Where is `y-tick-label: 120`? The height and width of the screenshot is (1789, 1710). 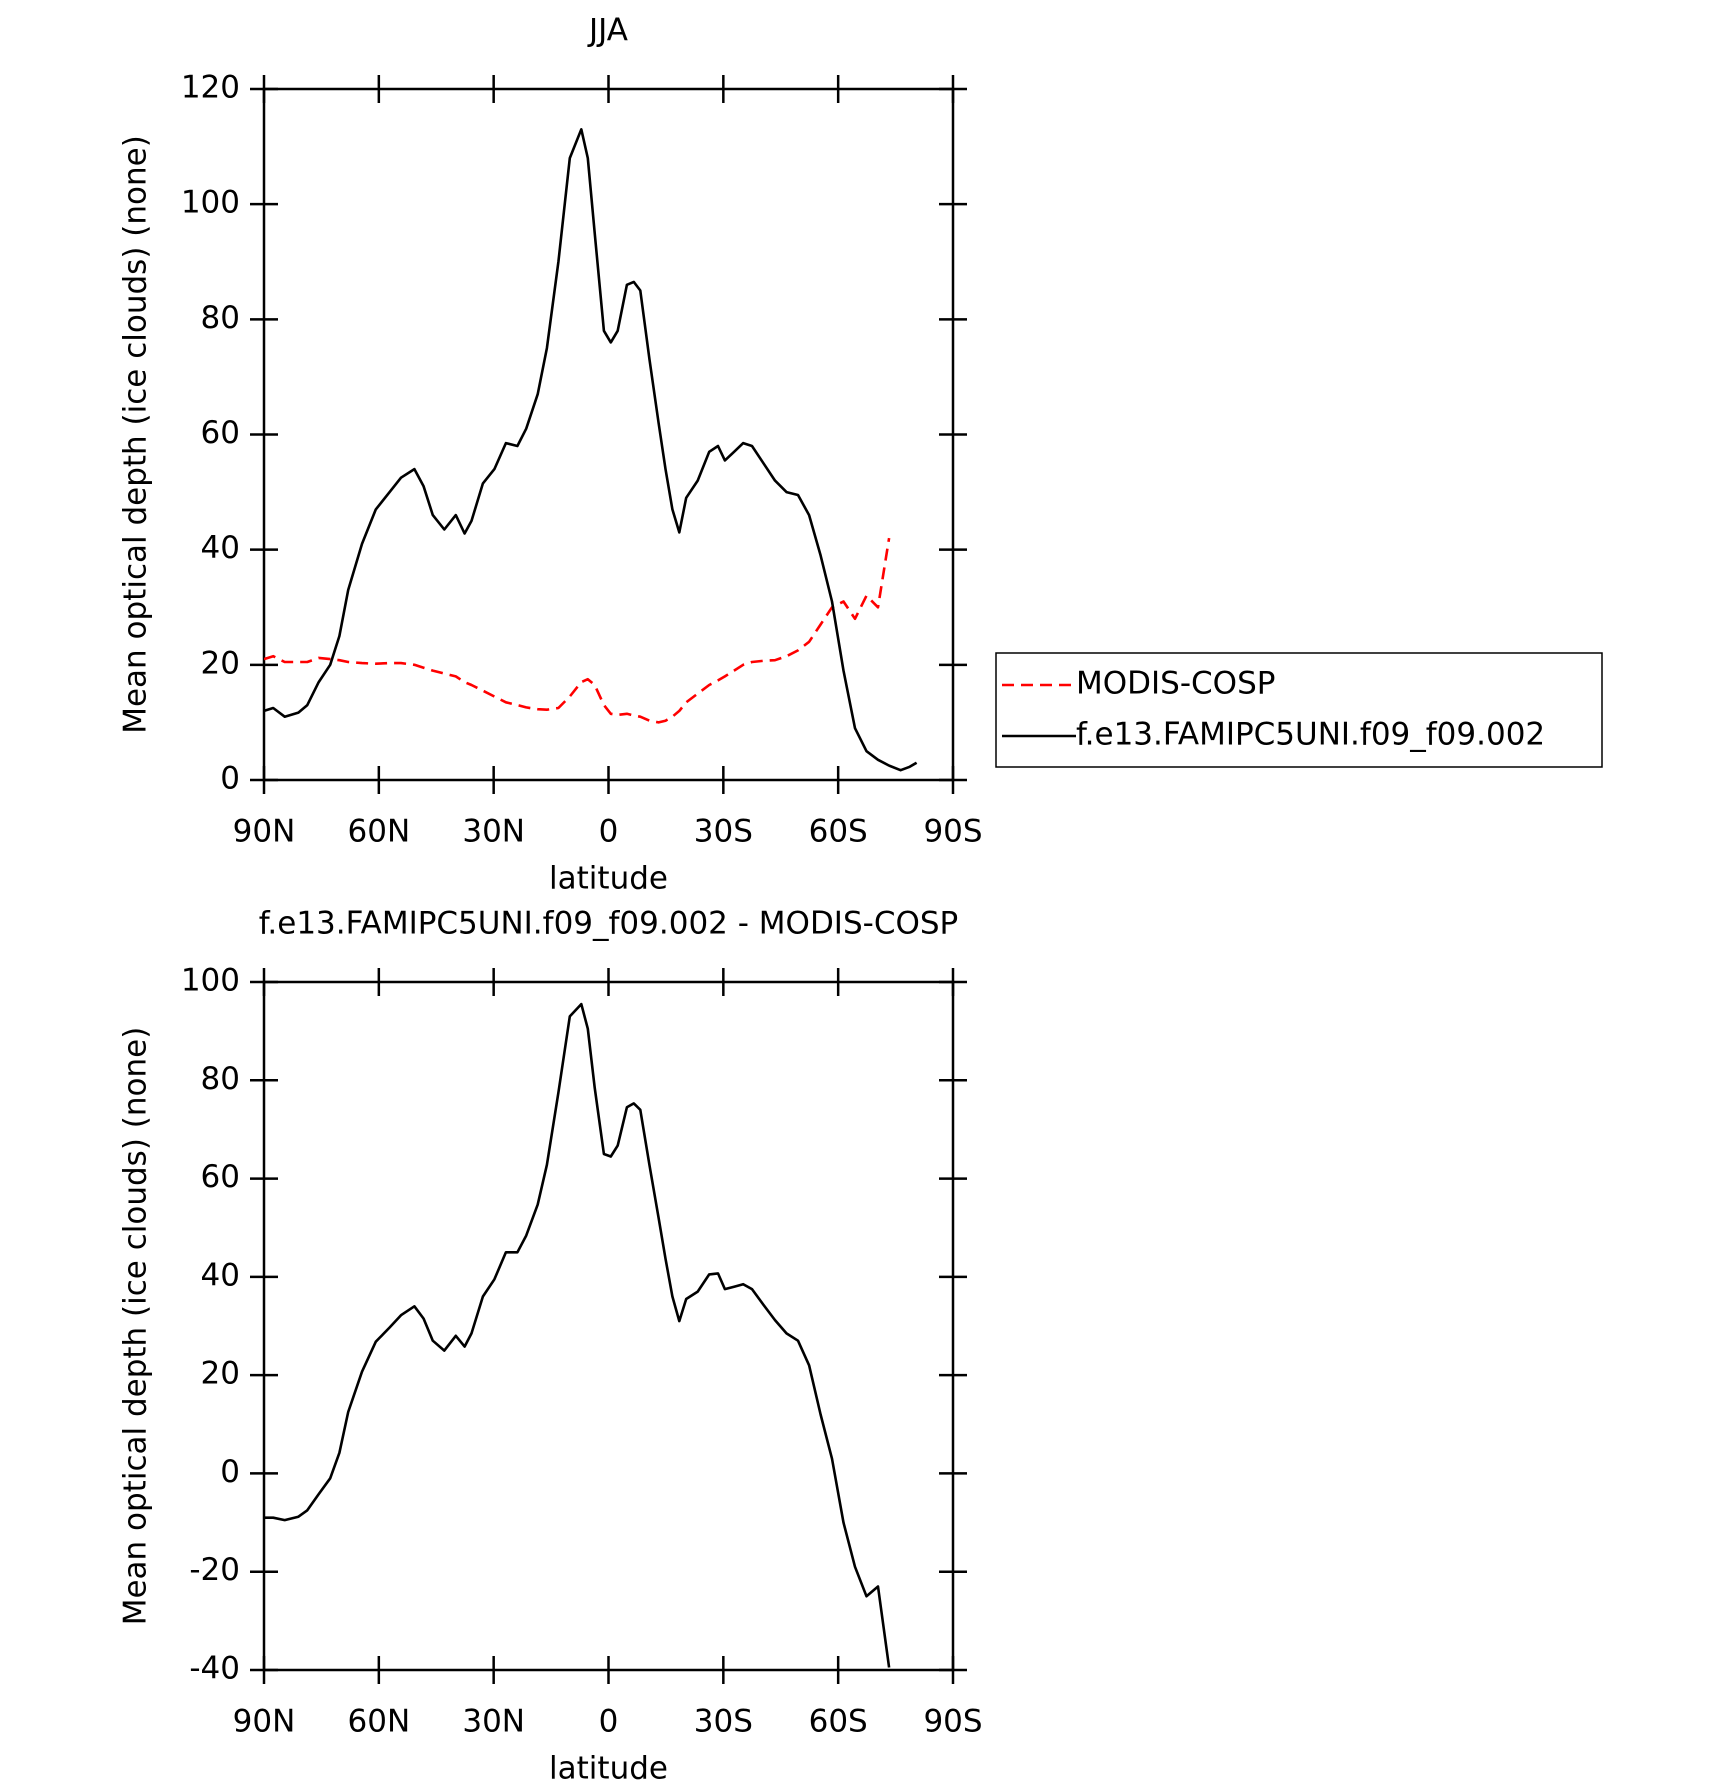 y-tick-label: 120 is located at coordinates (210, 88).